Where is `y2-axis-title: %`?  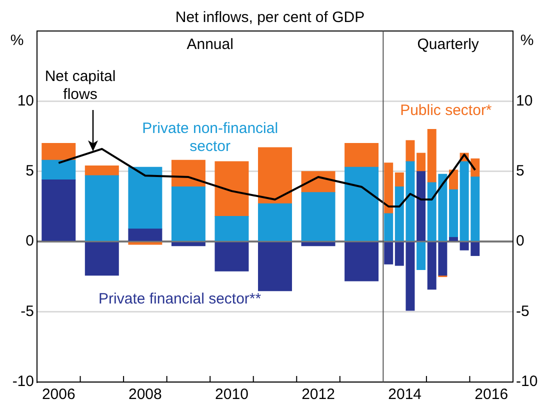
y2-axis-title: % is located at coordinates (527, 41).